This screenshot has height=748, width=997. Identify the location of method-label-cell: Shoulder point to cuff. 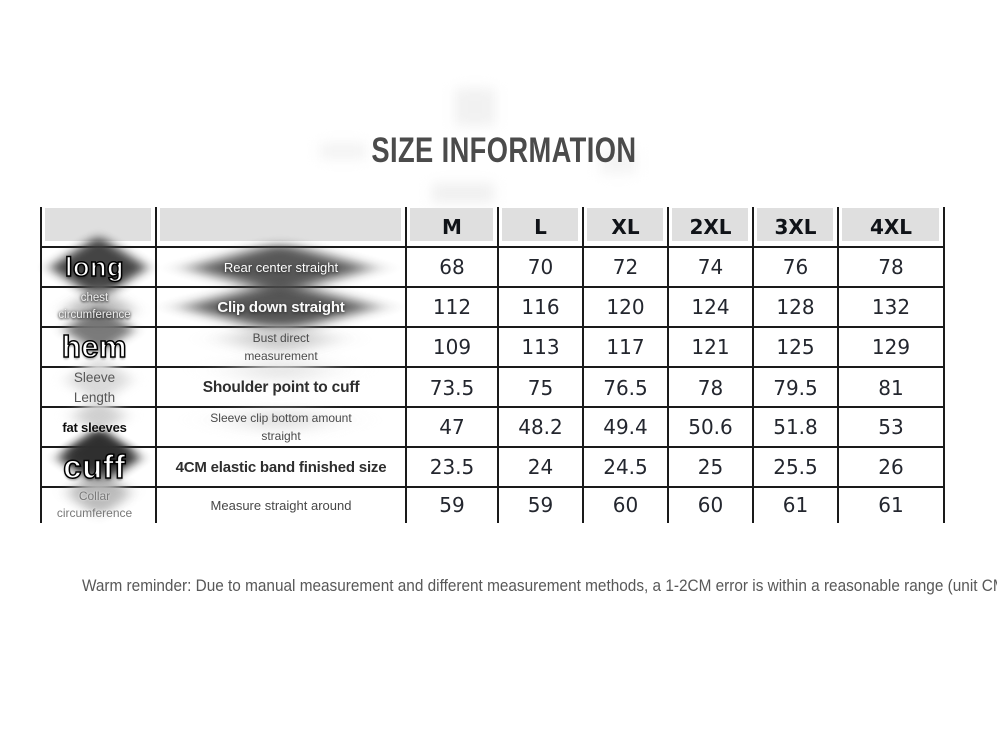
(280, 381).